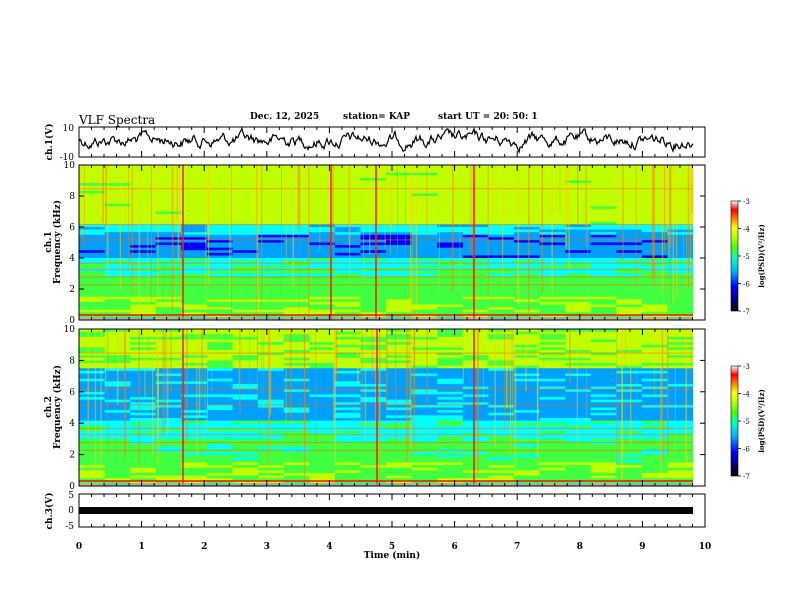  Describe the element at coordinates (474, 407) in the screenshot. I see `sferic-strong` at that location.